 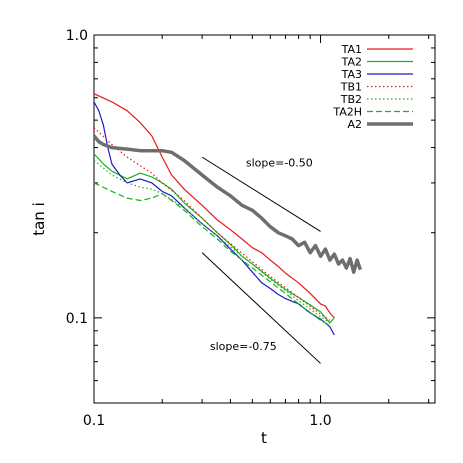 What do you see at coordinates (264, 438) in the screenshot?
I see `x-axis-label: t` at bounding box center [264, 438].